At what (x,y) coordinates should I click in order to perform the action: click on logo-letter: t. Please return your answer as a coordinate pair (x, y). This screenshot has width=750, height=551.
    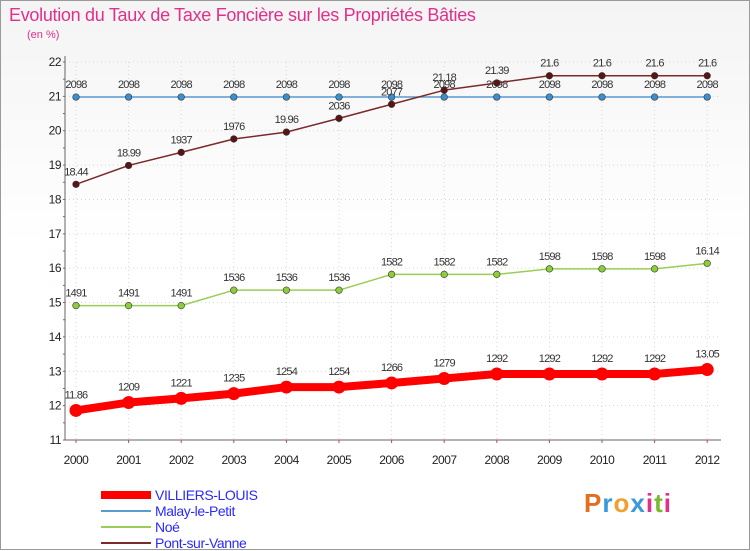
    Looking at the image, I should click on (659, 503).